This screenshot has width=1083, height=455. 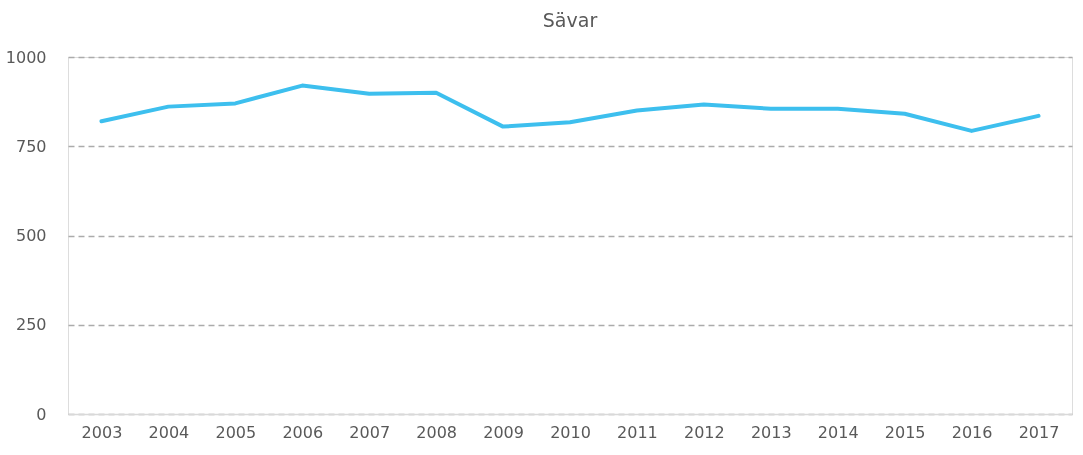 What do you see at coordinates (41, 414) in the screenshot?
I see `y-tick-label: 0` at bounding box center [41, 414].